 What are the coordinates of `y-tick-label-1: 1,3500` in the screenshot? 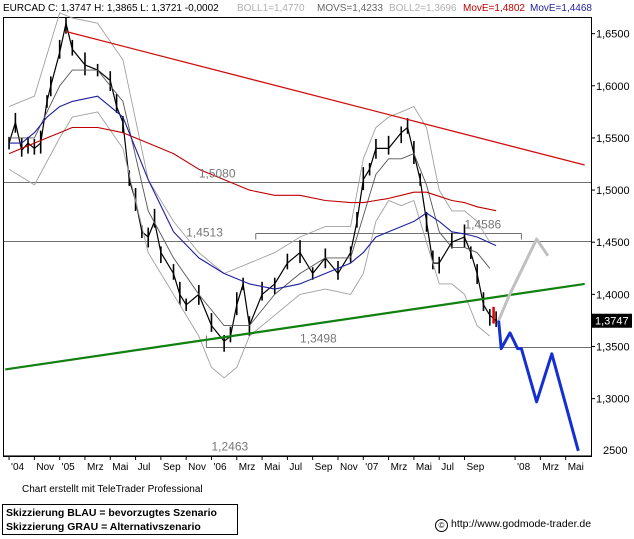 It's located at (613, 348).